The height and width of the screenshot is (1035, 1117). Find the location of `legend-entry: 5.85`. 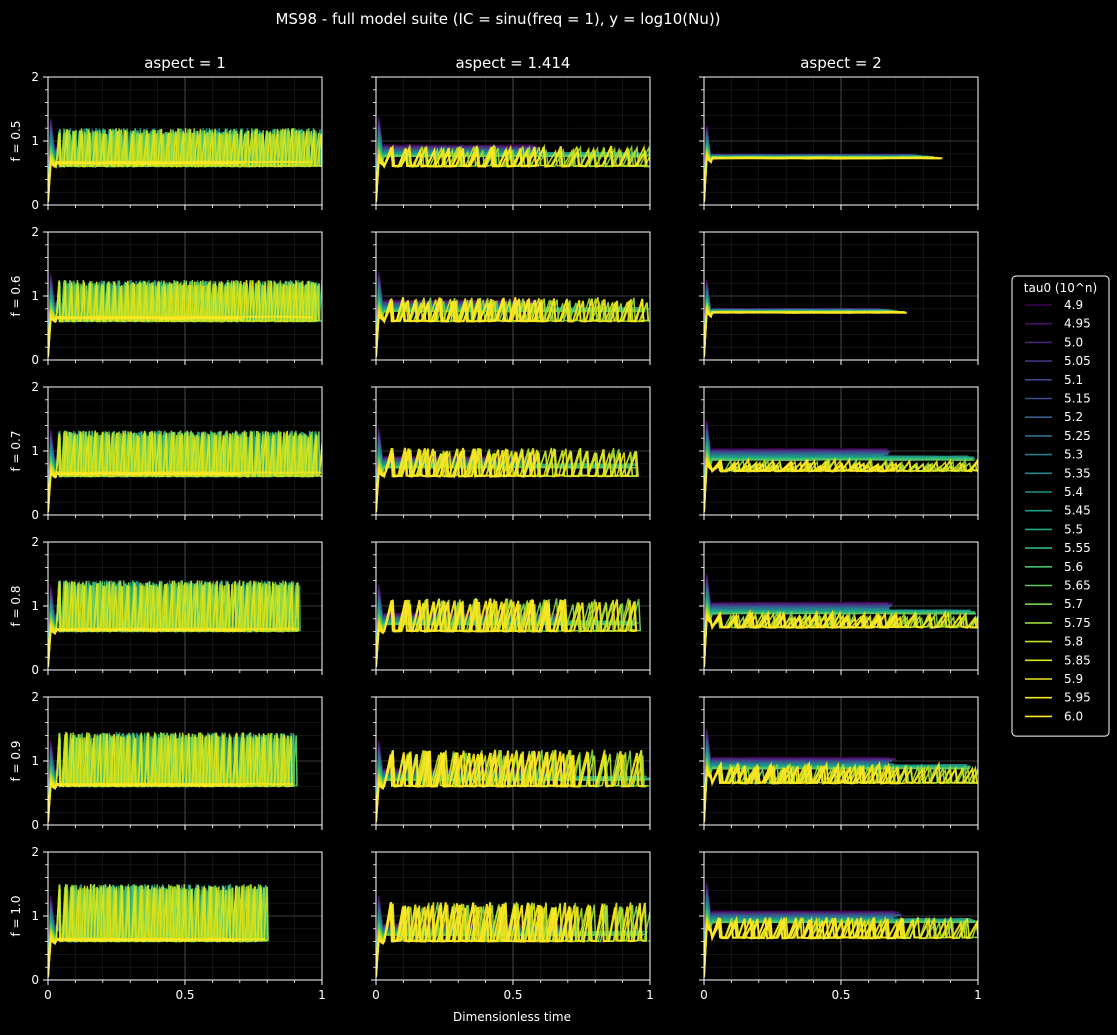

legend-entry: 5.85 is located at coordinates (1077, 660).